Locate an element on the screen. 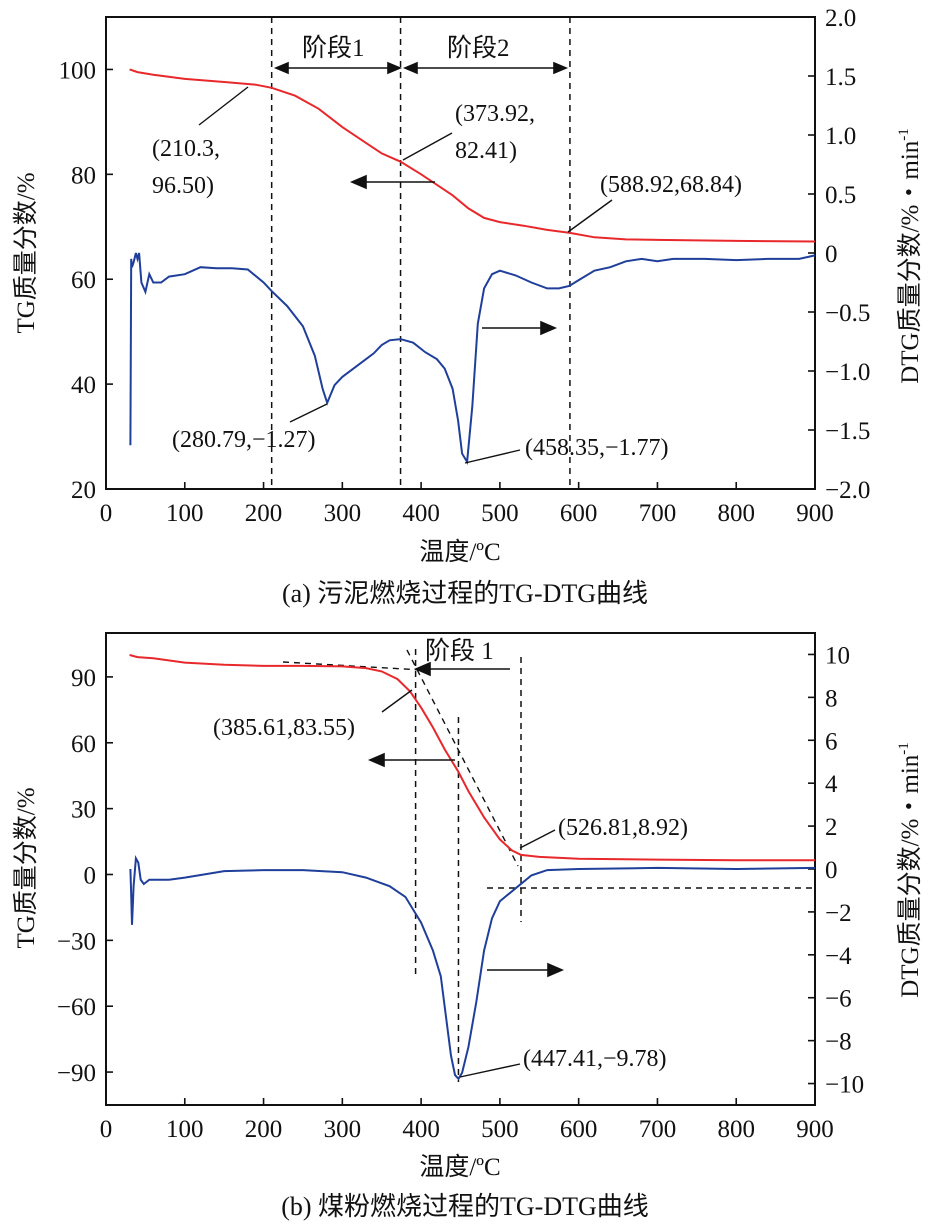 The width and height of the screenshot is (942, 1228). a-y-right-tick-label: 0.5 is located at coordinates (840, 195).